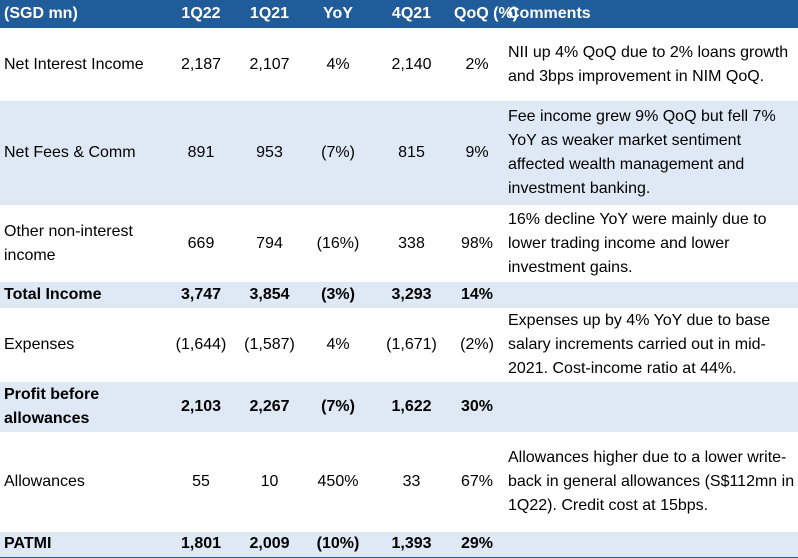 The height and width of the screenshot is (558, 798). I want to click on cell-1q21: 3,854, so click(269, 295).